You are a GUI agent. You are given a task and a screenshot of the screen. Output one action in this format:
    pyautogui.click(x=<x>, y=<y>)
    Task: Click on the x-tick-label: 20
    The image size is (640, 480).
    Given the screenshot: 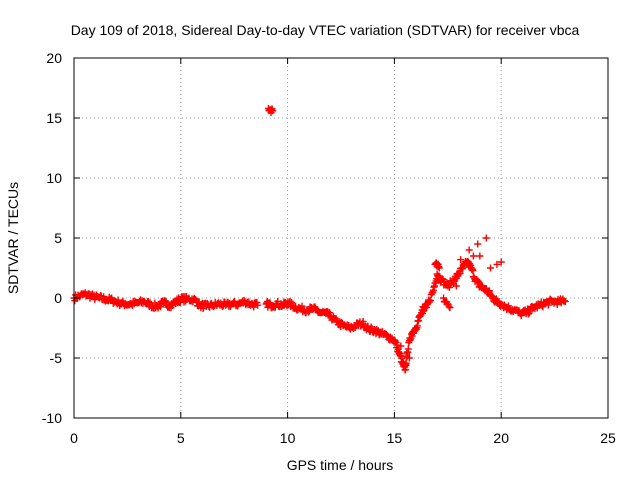 What is the action you would take?
    pyautogui.click(x=501, y=438)
    